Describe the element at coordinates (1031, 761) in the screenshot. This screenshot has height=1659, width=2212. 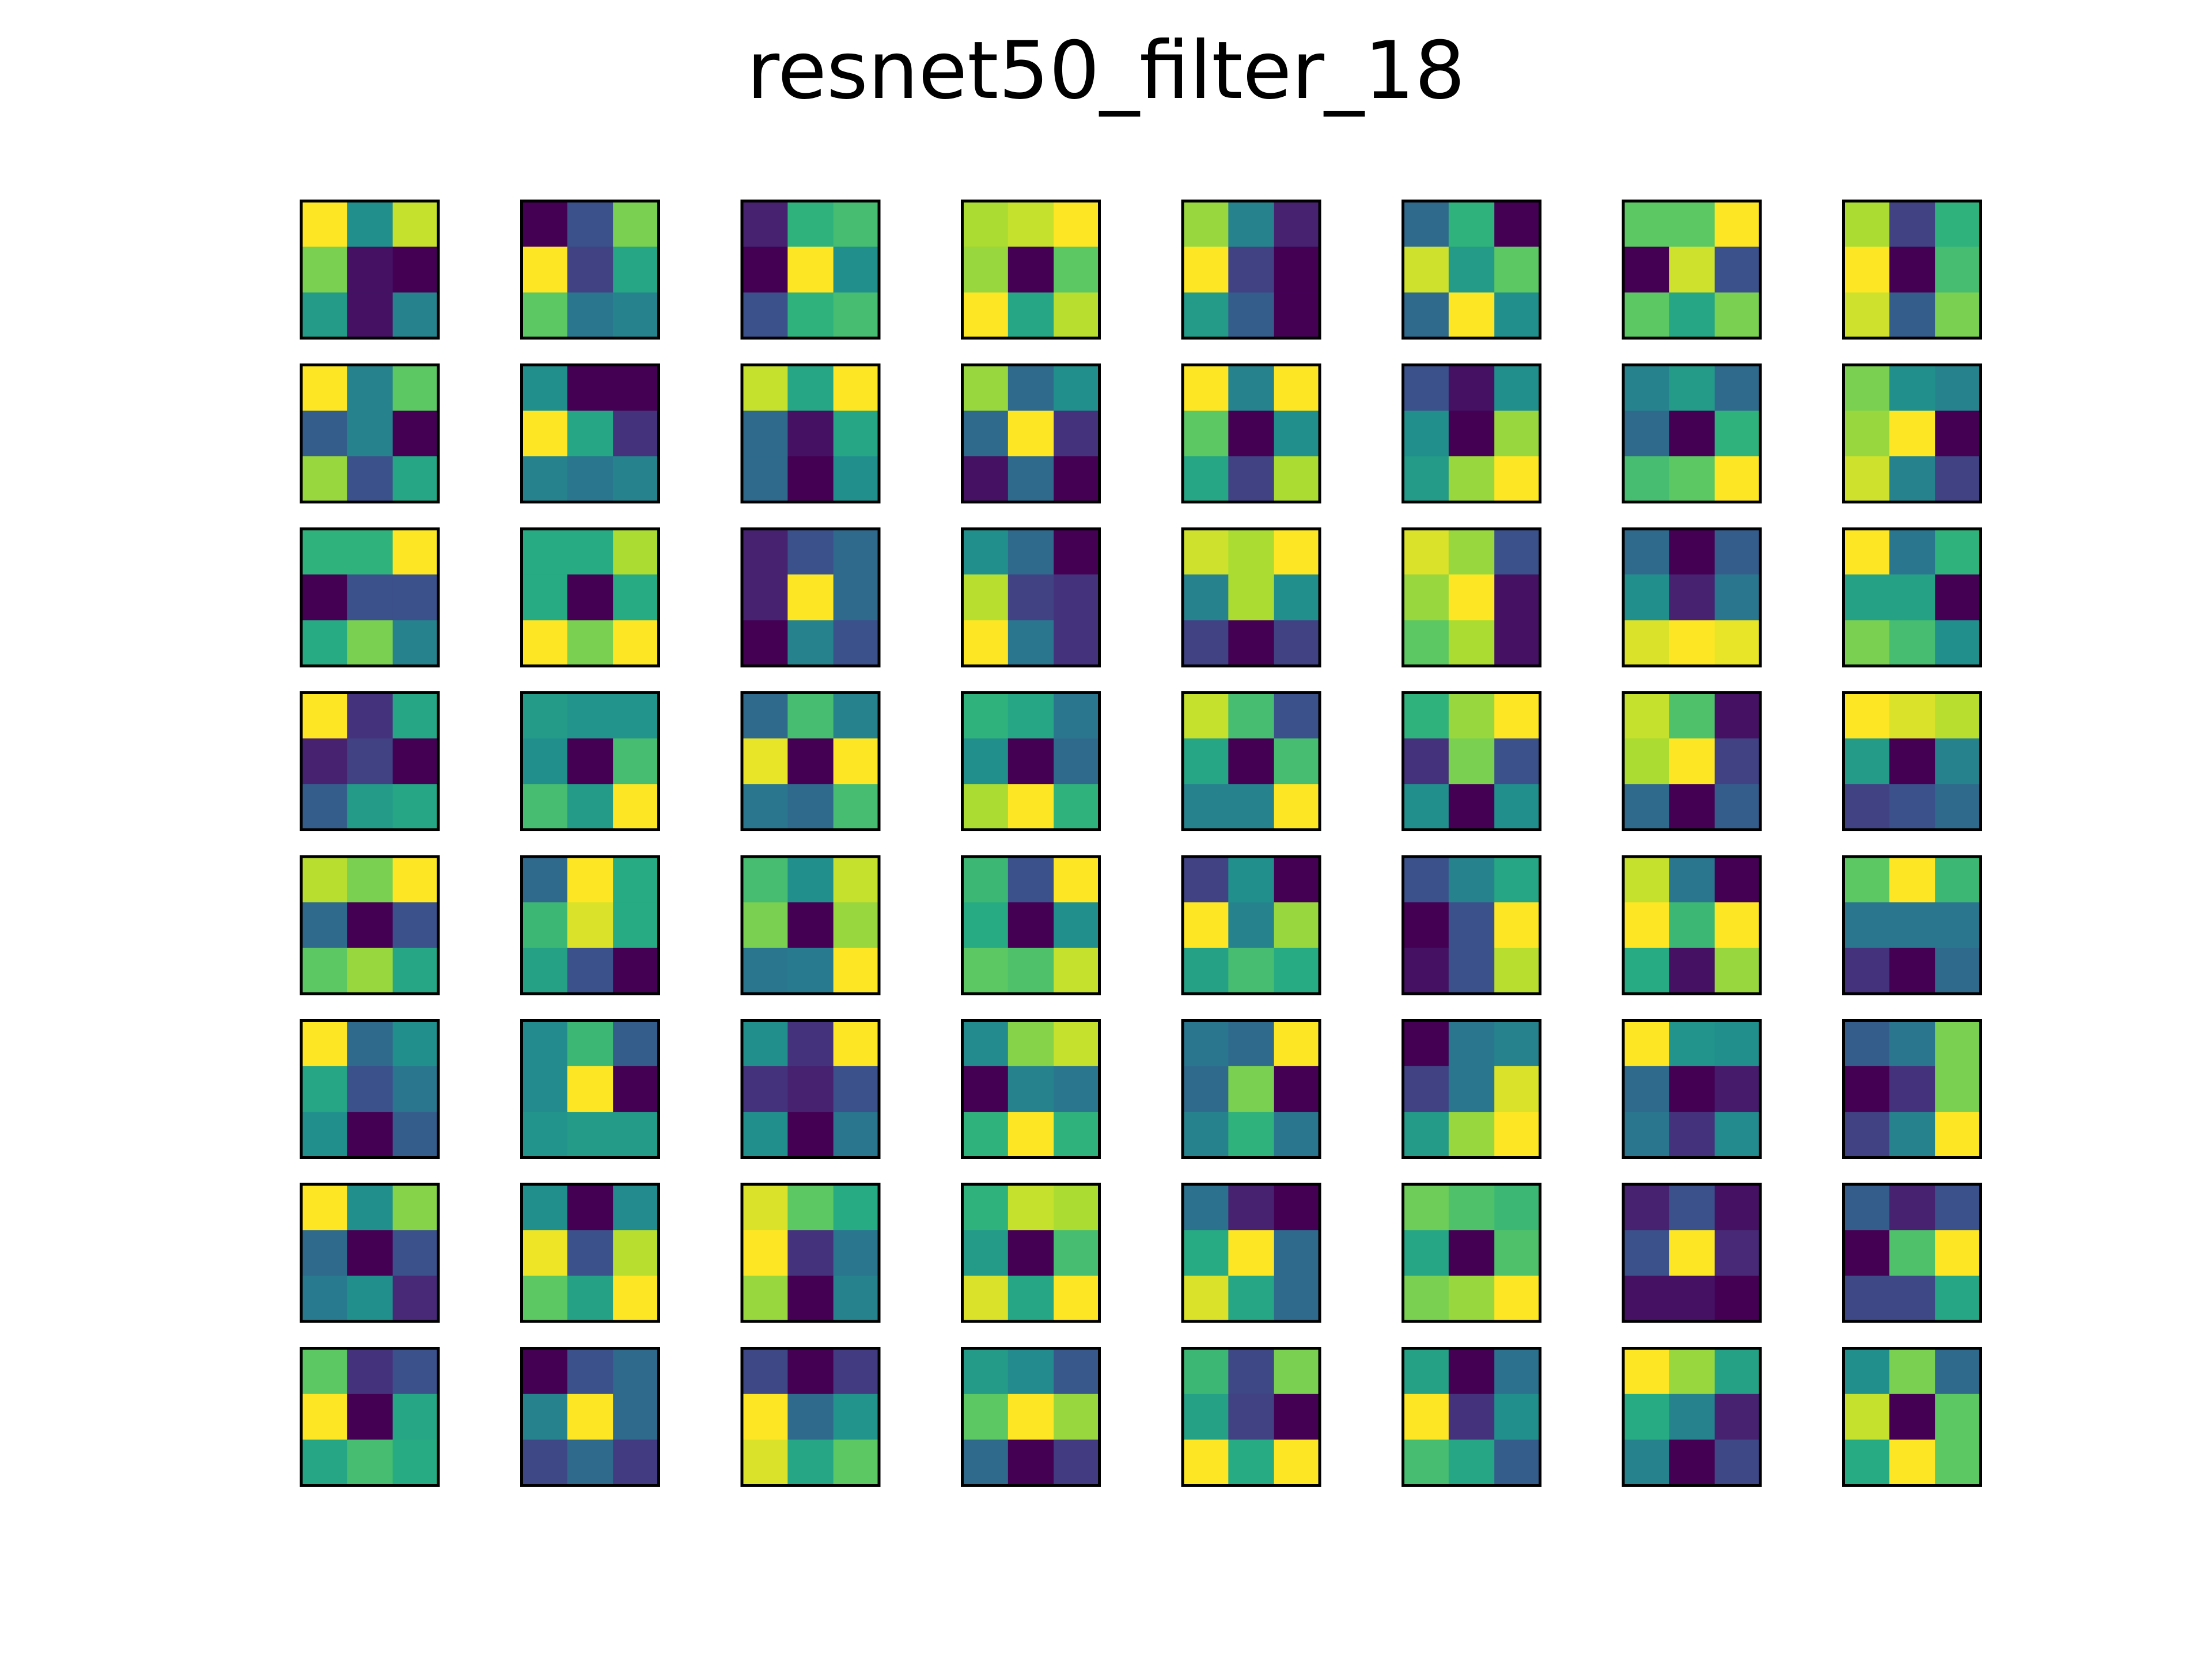
I see `filter-28-frame` at that location.